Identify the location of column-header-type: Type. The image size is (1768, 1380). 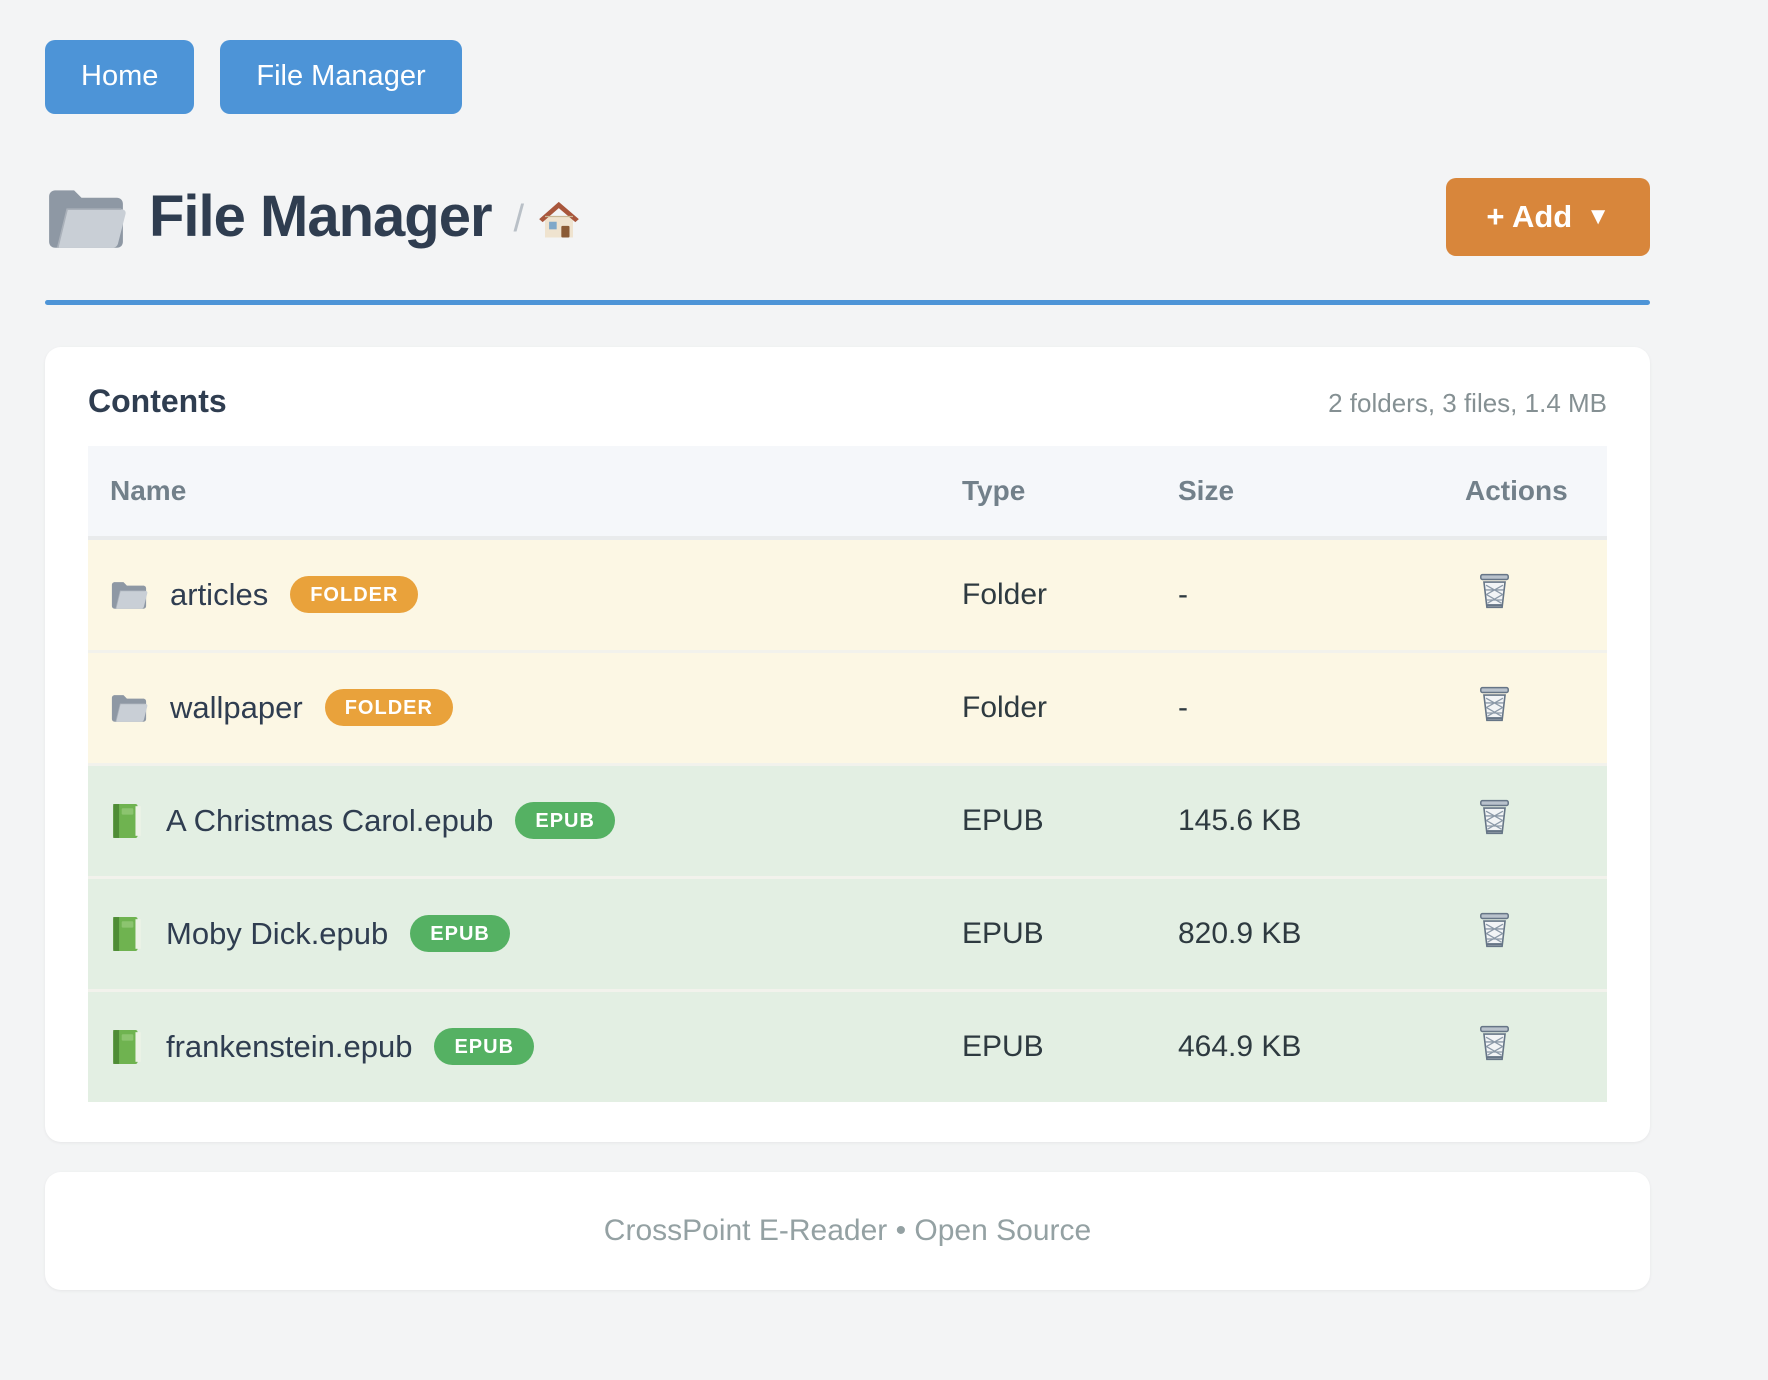
(1070, 490).